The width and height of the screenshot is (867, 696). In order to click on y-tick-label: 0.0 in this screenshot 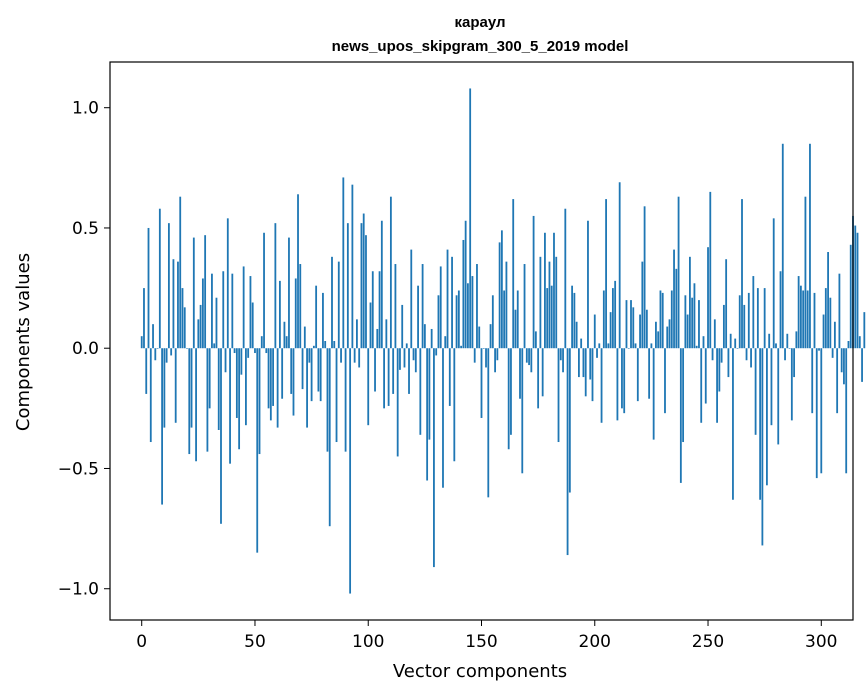, I will do `click(85, 349)`.